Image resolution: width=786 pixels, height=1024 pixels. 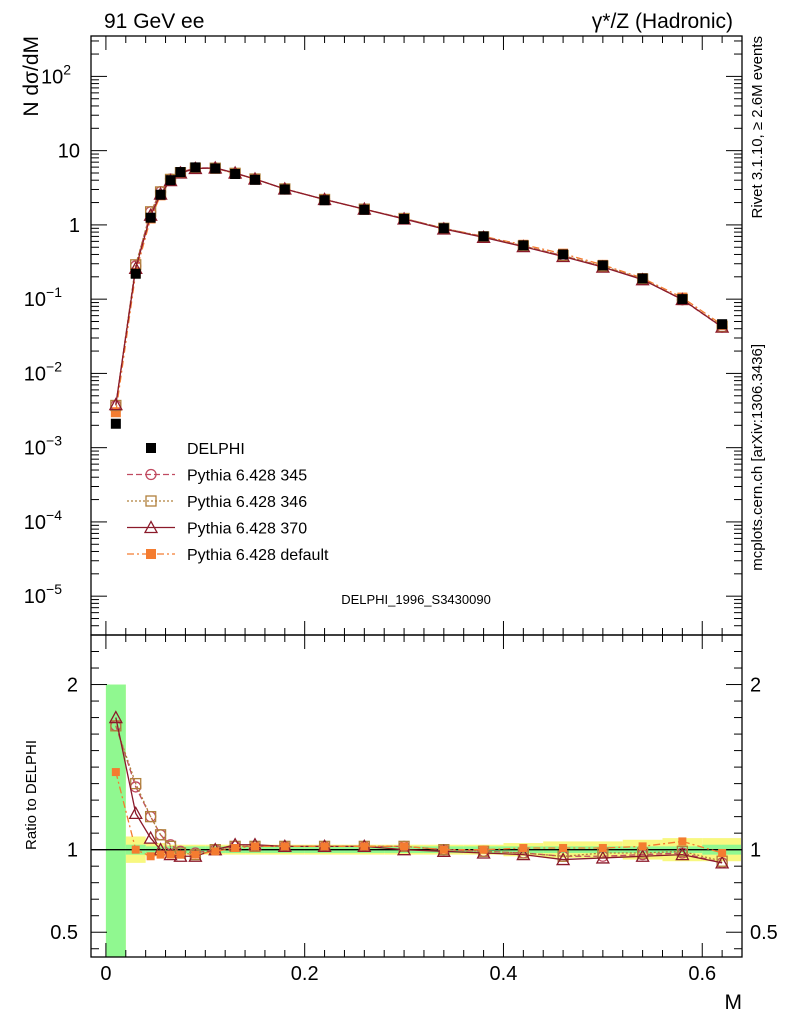 I want to click on main-y-label: N dσ/dM, so click(x=31, y=76).